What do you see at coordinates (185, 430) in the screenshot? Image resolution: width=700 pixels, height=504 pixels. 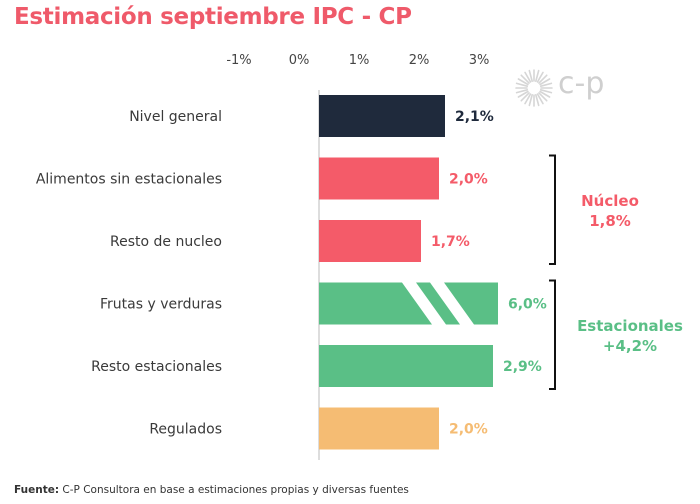 I see `category-label: Regulados` at bounding box center [185, 430].